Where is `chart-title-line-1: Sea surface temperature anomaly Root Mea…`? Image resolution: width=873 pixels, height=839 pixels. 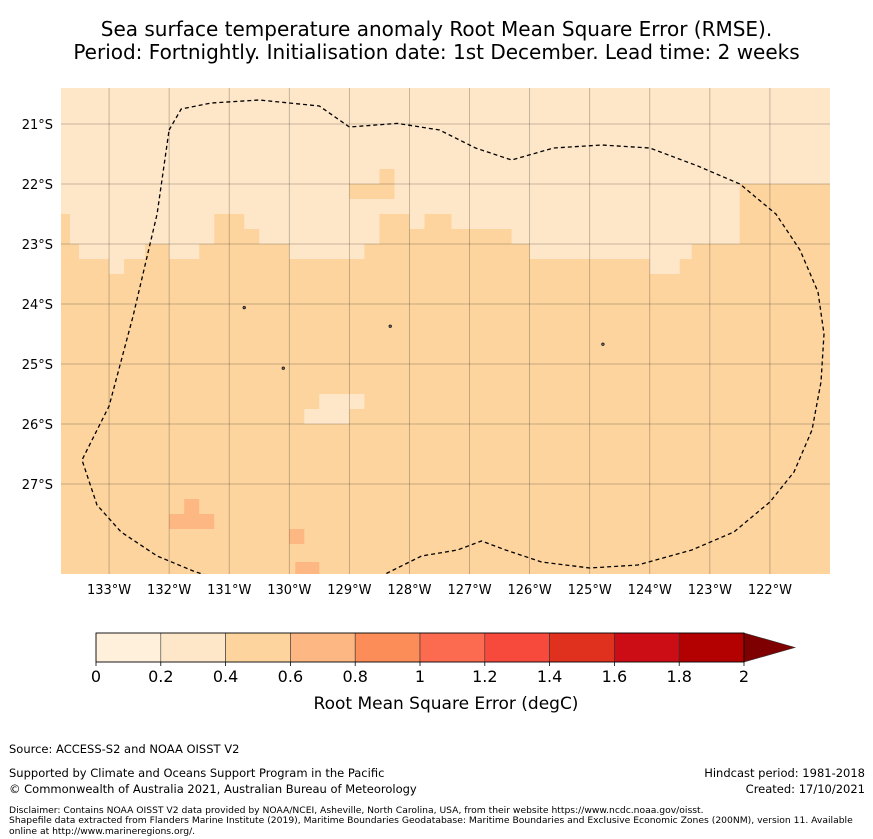 chart-title-line-1: Sea surface temperature anomaly Root Mea… is located at coordinates (436, 29).